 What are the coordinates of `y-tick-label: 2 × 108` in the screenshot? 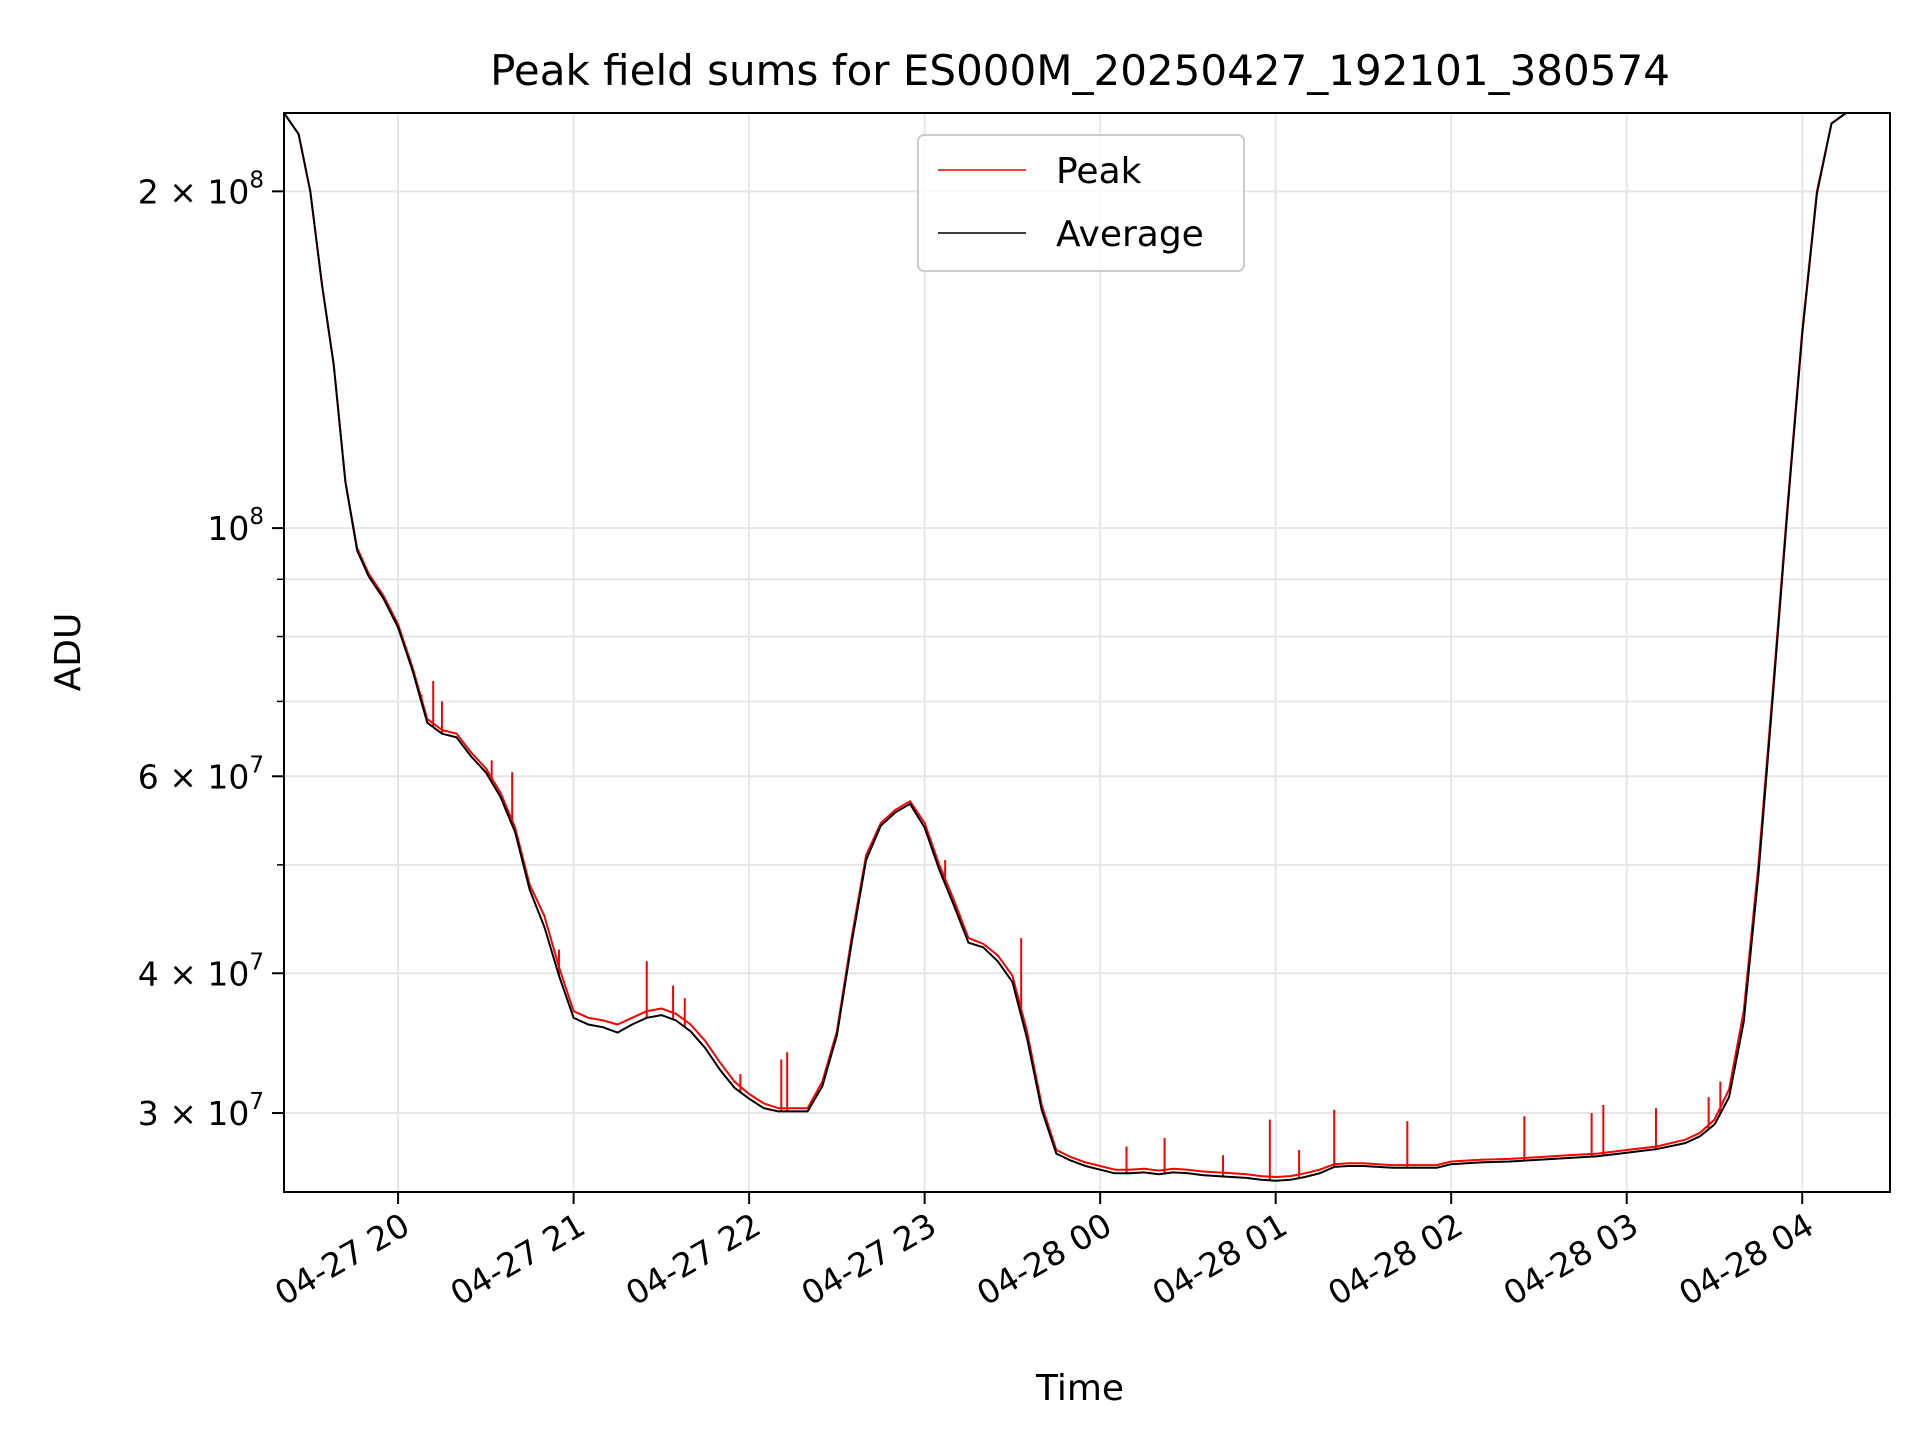 It's located at (201, 189).